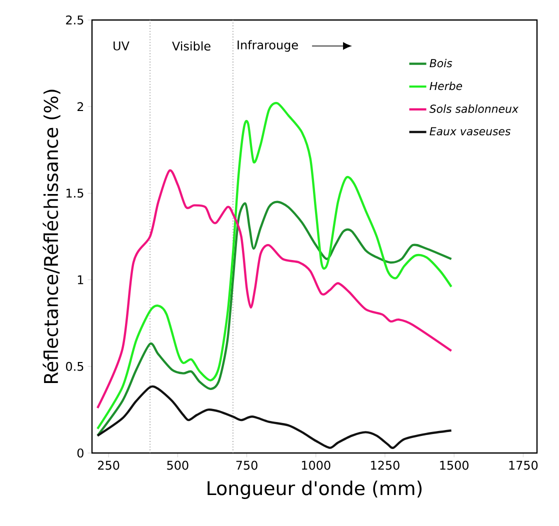 The height and width of the screenshot is (526, 559). Describe the element at coordinates (80, 107) in the screenshot. I see `y-tick-label: 2` at that location.